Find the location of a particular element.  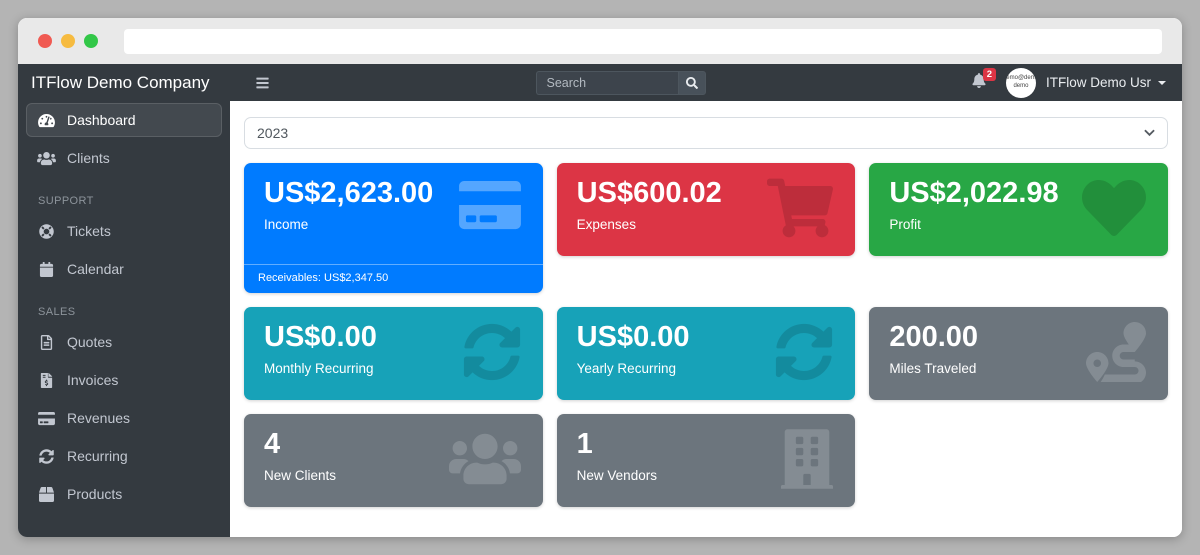

sidebar-item-revenues: Revenues is located at coordinates (124, 418).